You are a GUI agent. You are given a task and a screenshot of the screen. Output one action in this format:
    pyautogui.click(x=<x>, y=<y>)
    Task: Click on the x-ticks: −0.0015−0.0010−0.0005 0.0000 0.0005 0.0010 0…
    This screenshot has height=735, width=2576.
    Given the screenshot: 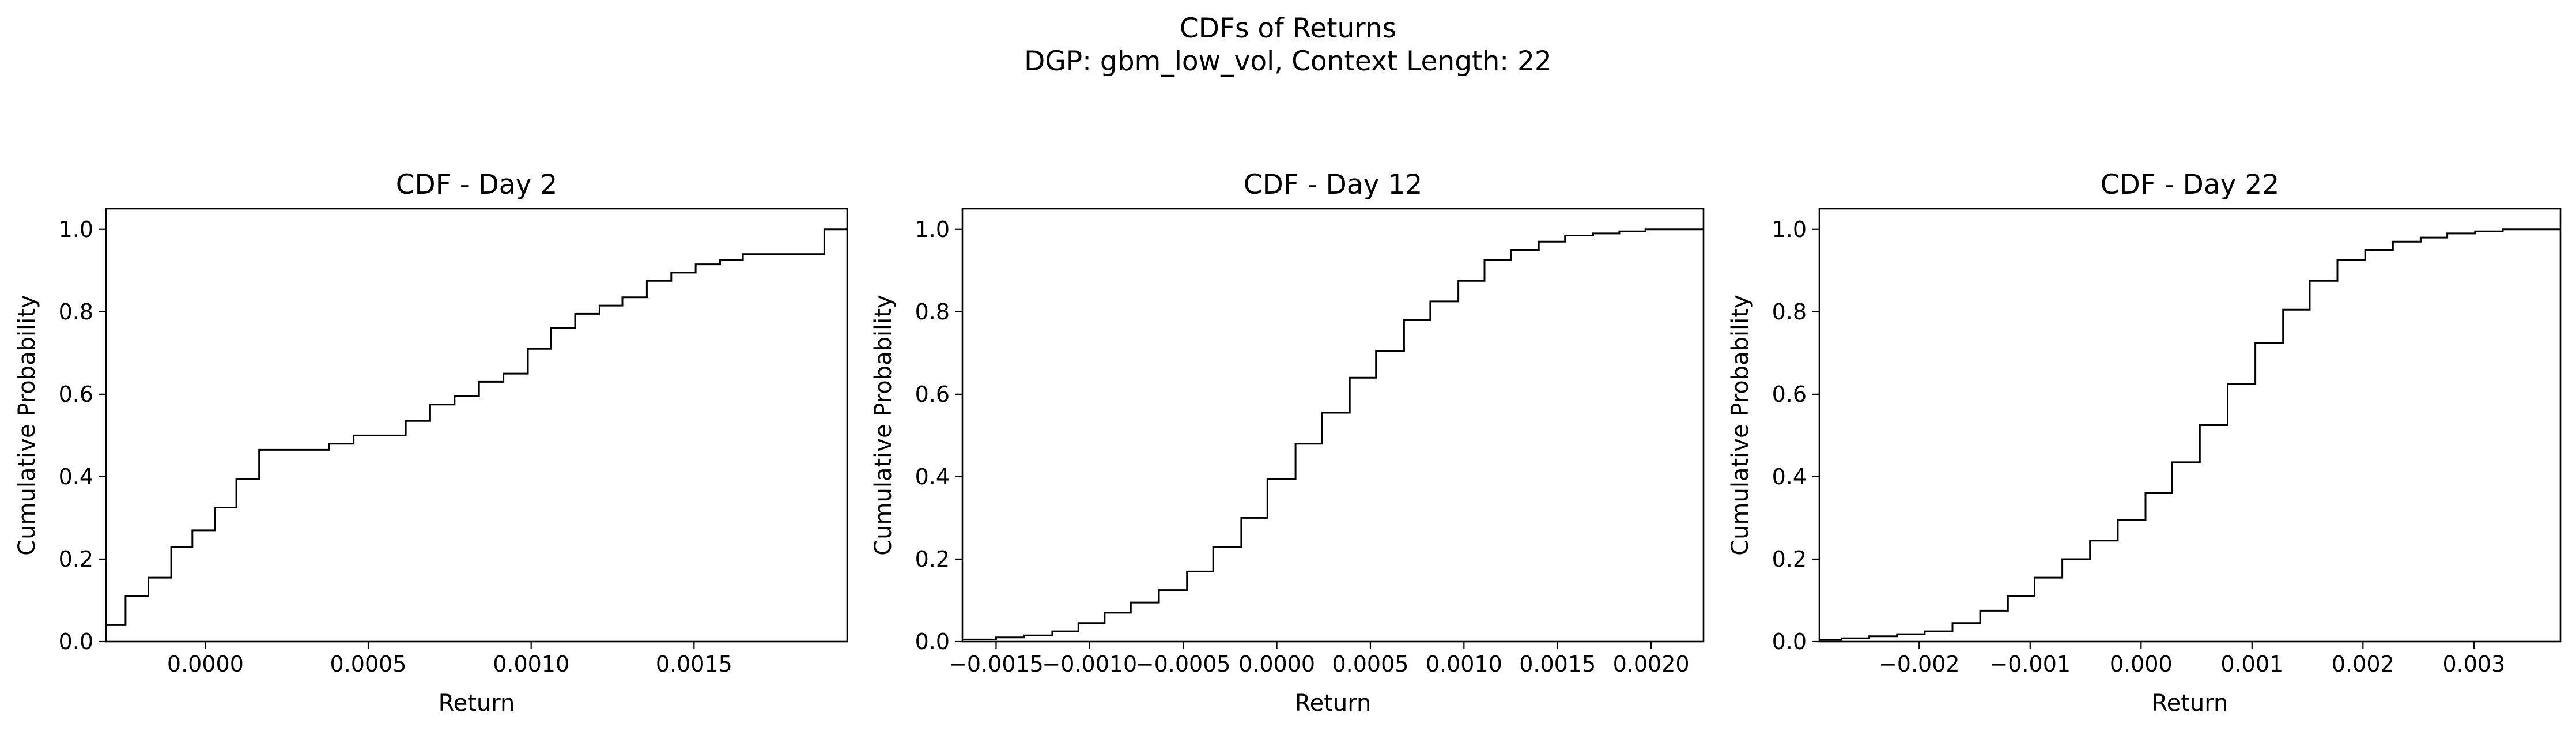 What is the action you would take?
    pyautogui.click(x=1319, y=659)
    